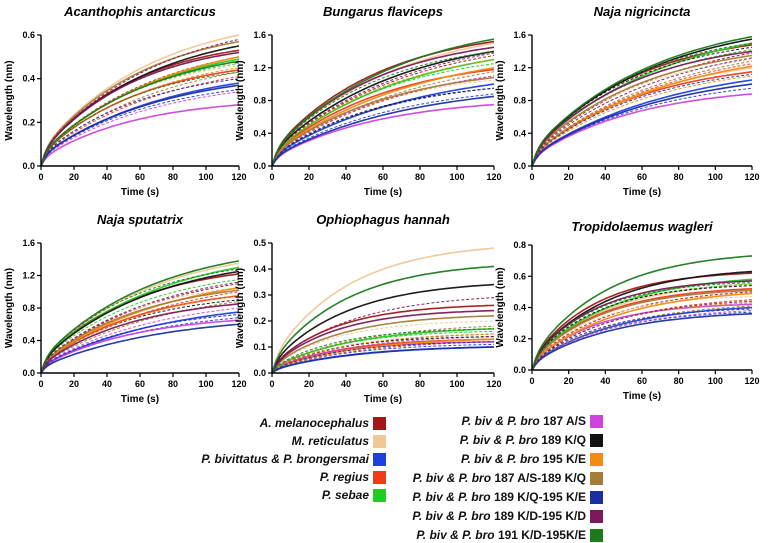 The height and width of the screenshot is (543, 774). I want to click on y-tick-label: 0.6, so click(28, 35).